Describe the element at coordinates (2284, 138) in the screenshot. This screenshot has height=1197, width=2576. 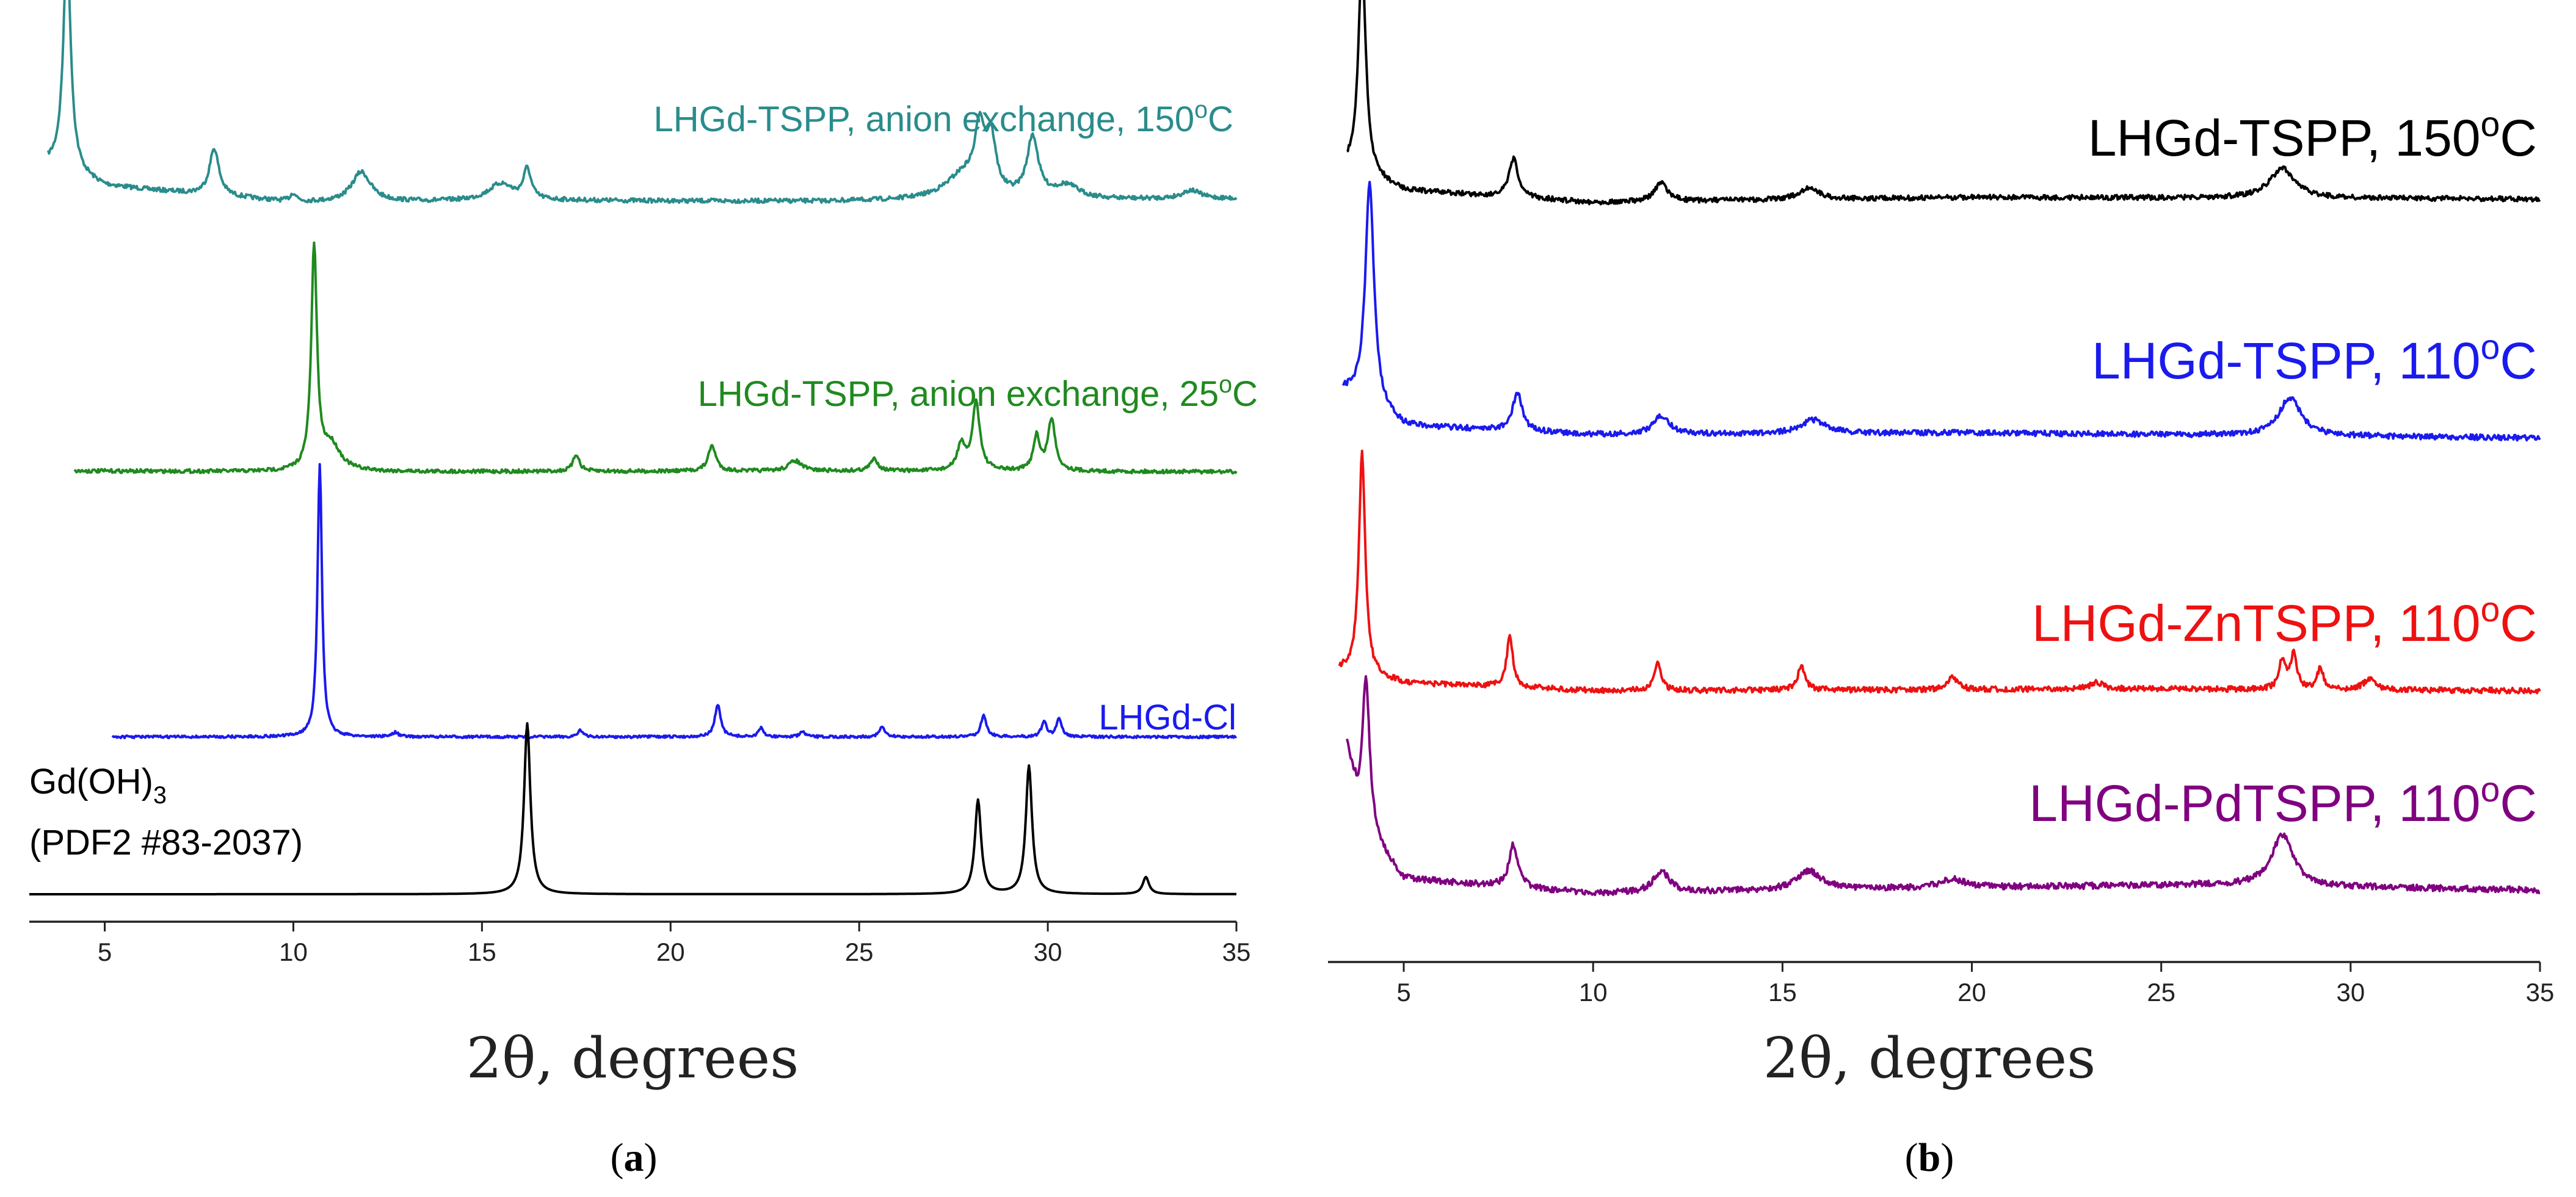
I see `b-series-0-label-text: LHGd-TSPP, 150` at that location.